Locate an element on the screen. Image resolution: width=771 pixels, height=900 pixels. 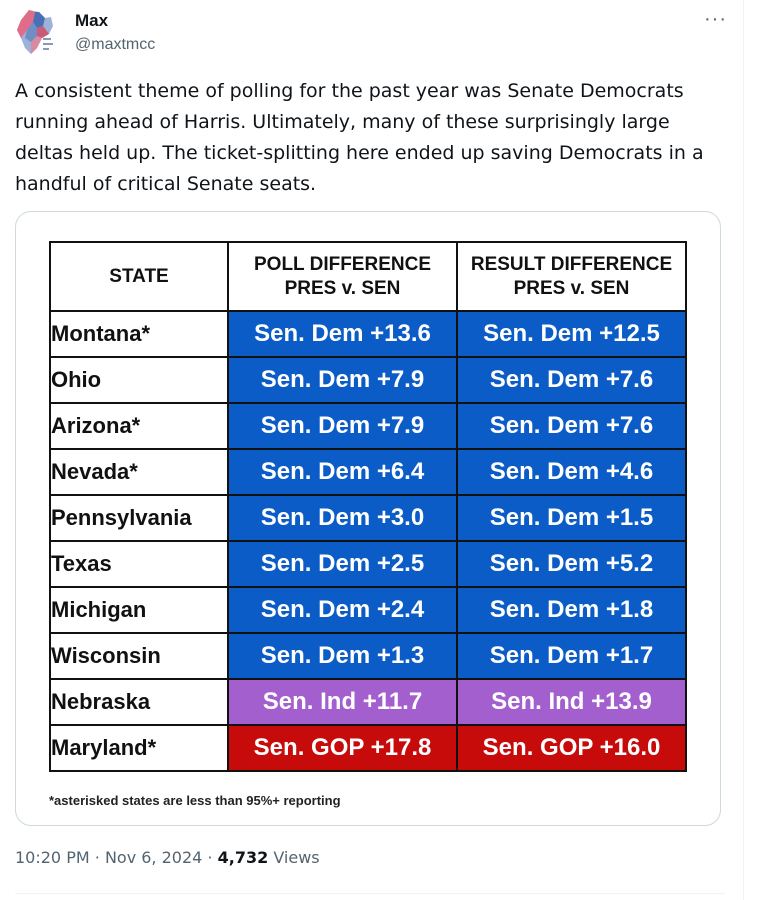
poll-difference-cell: Sen. Dem +1.3 is located at coordinates (342, 656).